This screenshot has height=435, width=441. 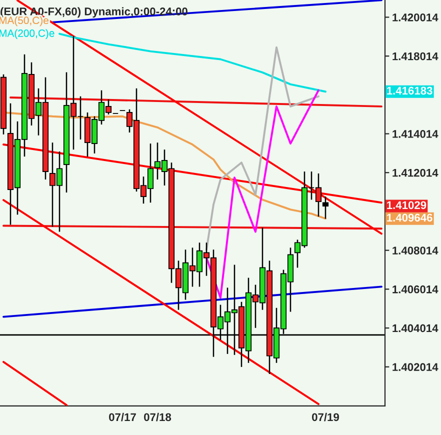 What do you see at coordinates (415, 250) in the screenshot?
I see `y-tick-label: 1.408014` at bounding box center [415, 250].